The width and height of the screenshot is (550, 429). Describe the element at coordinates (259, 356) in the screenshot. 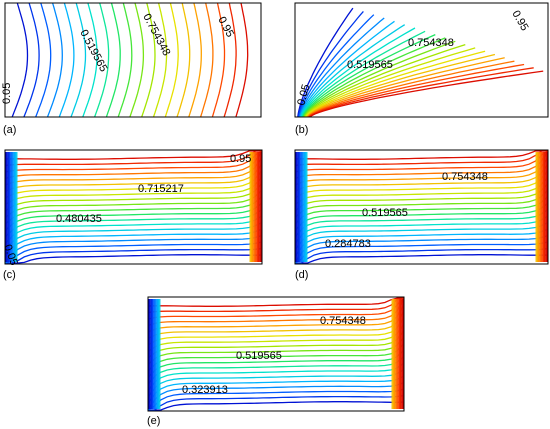

I see `panel-e-label-1: 0.519565` at that location.